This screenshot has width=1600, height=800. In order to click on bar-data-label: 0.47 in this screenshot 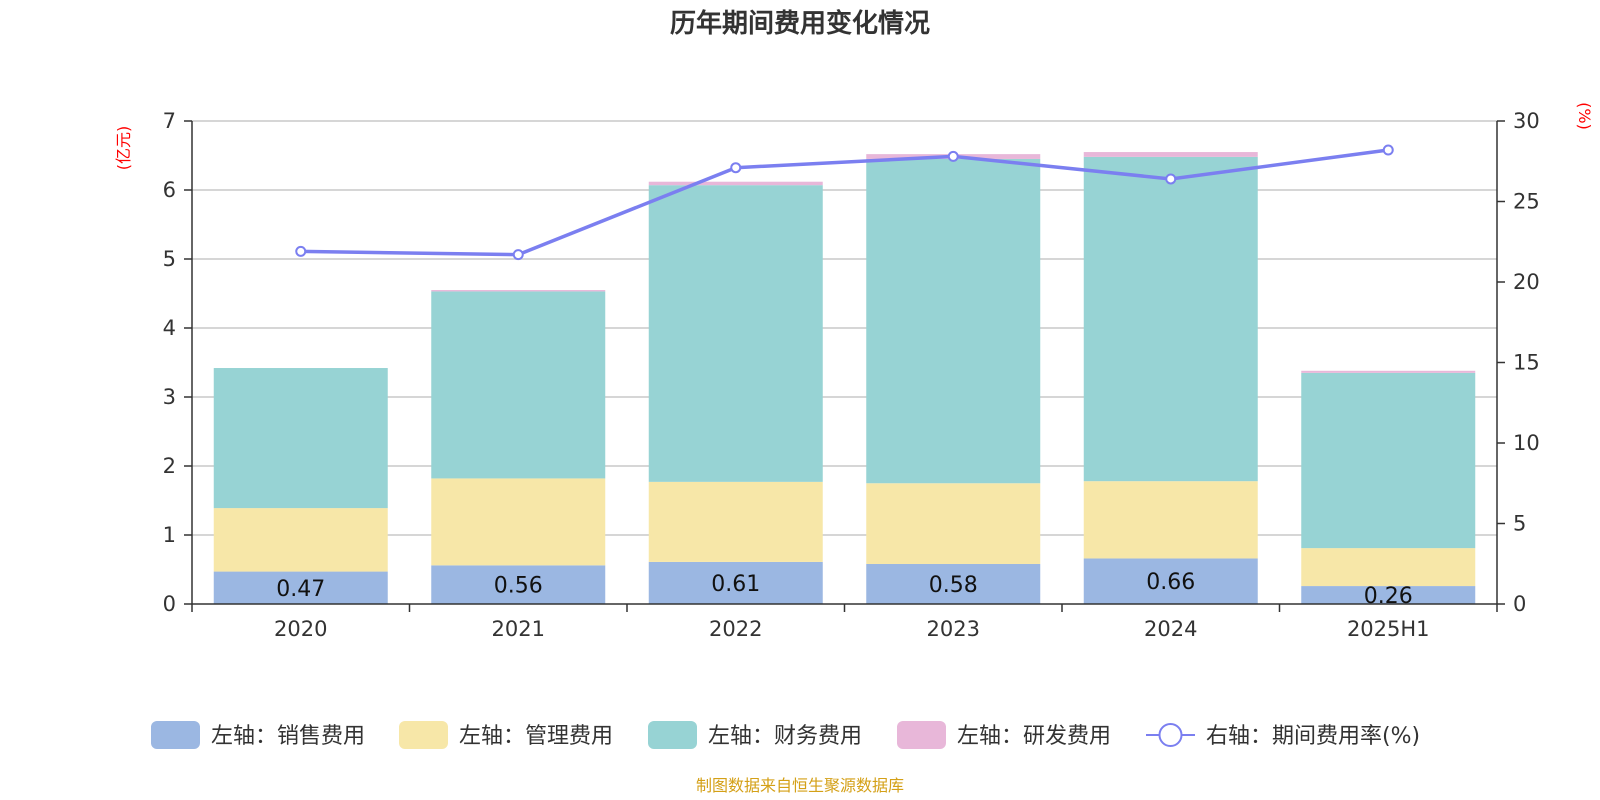, I will do `click(300, 589)`.